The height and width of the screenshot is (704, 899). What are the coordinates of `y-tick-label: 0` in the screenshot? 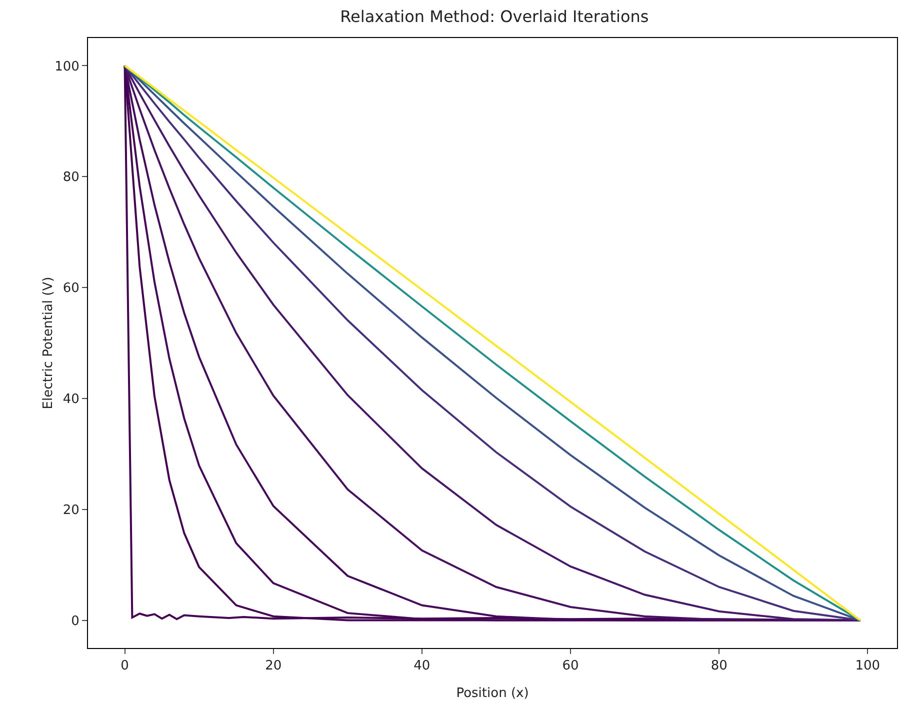 It's located at (75, 621).